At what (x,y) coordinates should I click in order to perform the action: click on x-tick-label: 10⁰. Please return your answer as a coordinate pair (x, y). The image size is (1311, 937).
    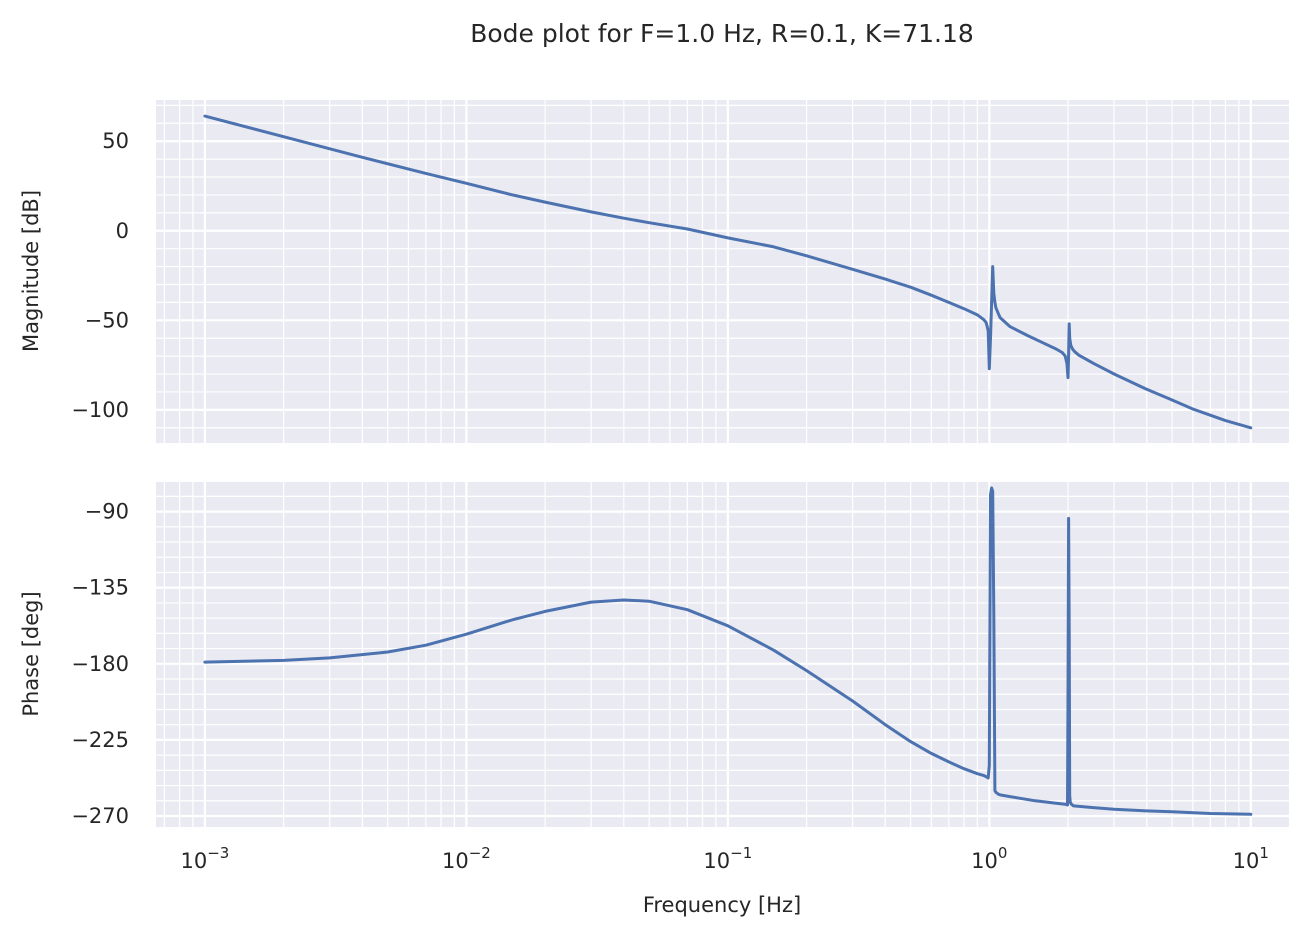
    Looking at the image, I should click on (989, 858).